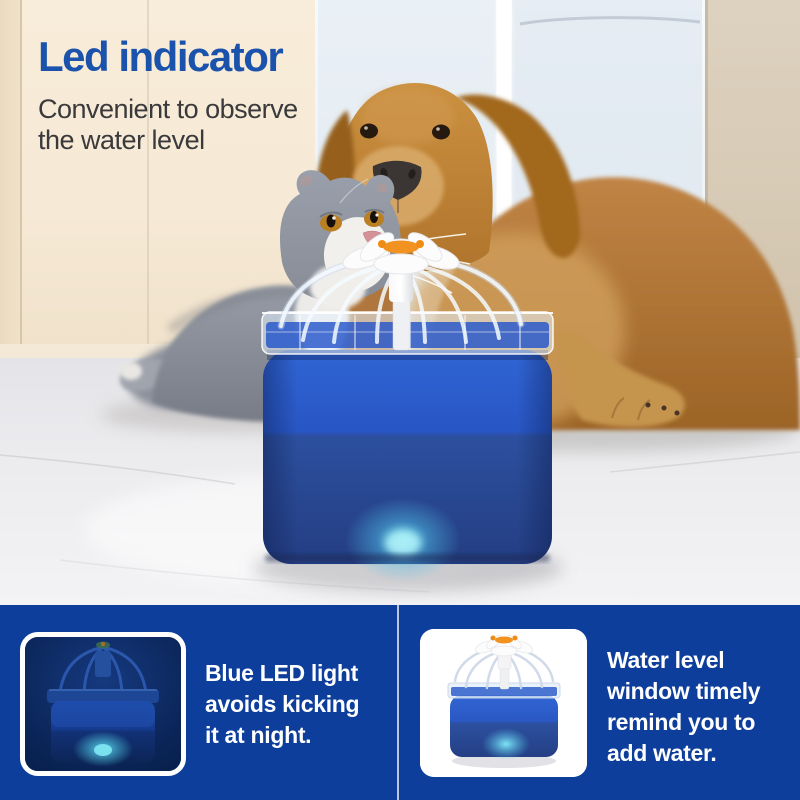 The width and height of the screenshot is (800, 800). What do you see at coordinates (401, 247) in the screenshot?
I see `flower-center` at bounding box center [401, 247].